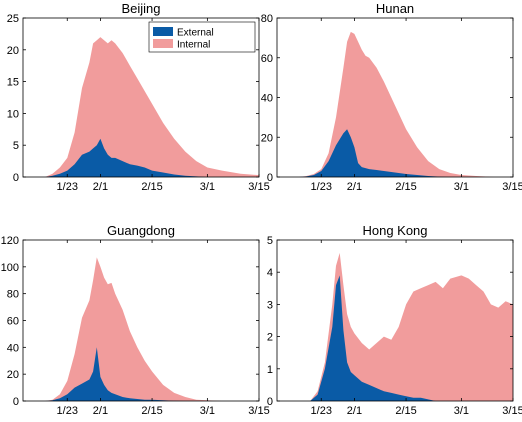 The width and height of the screenshot is (522, 422). What do you see at coordinates (195, 33) in the screenshot?
I see `legend-label-external: External` at bounding box center [195, 33].